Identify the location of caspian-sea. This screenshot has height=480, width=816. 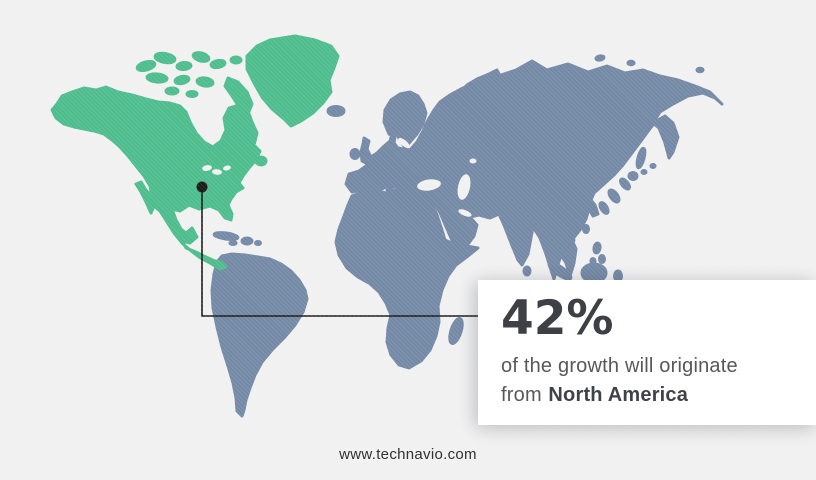
(464, 187).